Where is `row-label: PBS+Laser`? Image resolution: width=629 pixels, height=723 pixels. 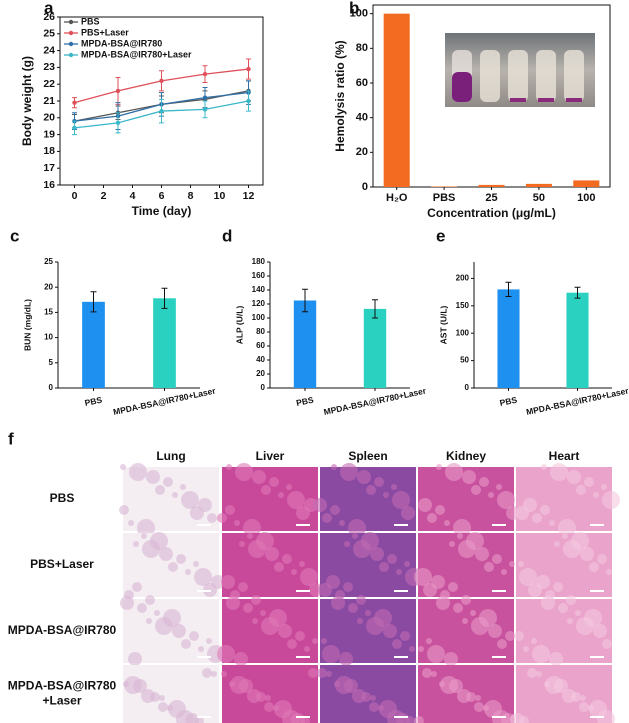
row-label: PBS+Laser is located at coordinates (62, 564).